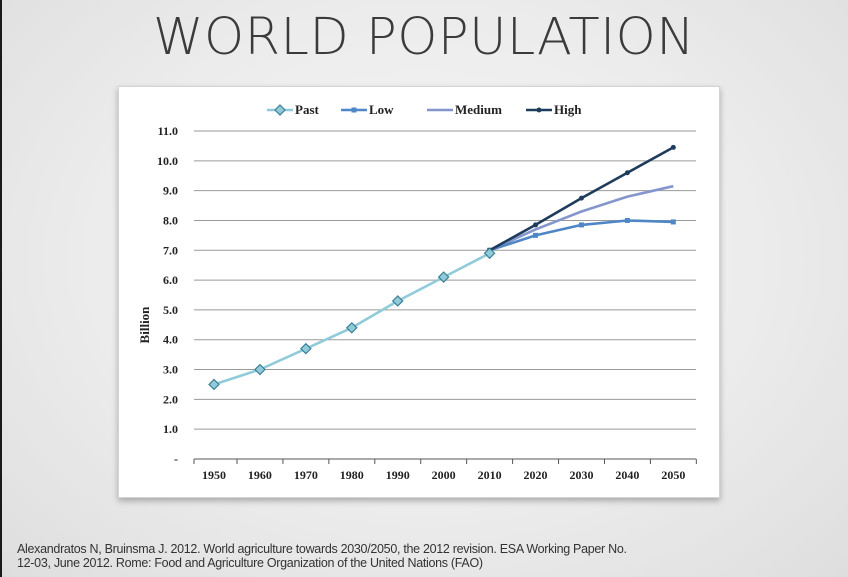  Describe the element at coordinates (581, 475) in the screenshot. I see `x-tick-label: 2030` at that location.